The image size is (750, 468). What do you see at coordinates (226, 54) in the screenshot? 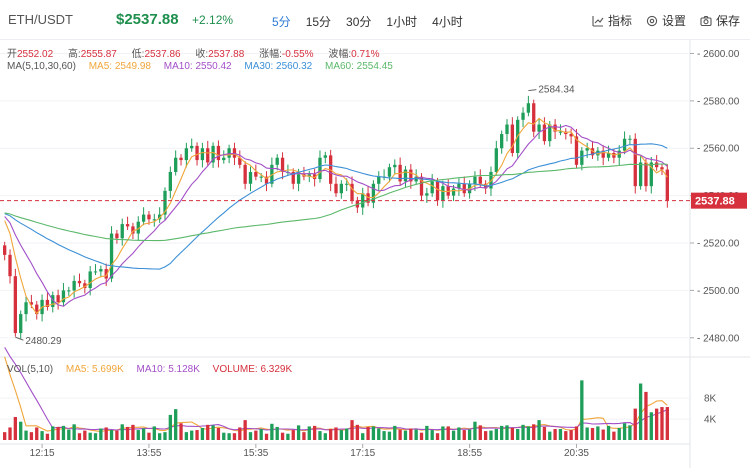
I see `close-value: 2537.88` at bounding box center [226, 54].